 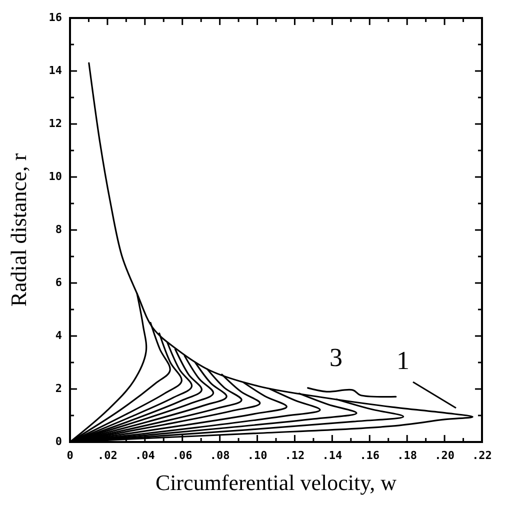 I want to click on x-tick-label: .10, so click(x=257, y=455).